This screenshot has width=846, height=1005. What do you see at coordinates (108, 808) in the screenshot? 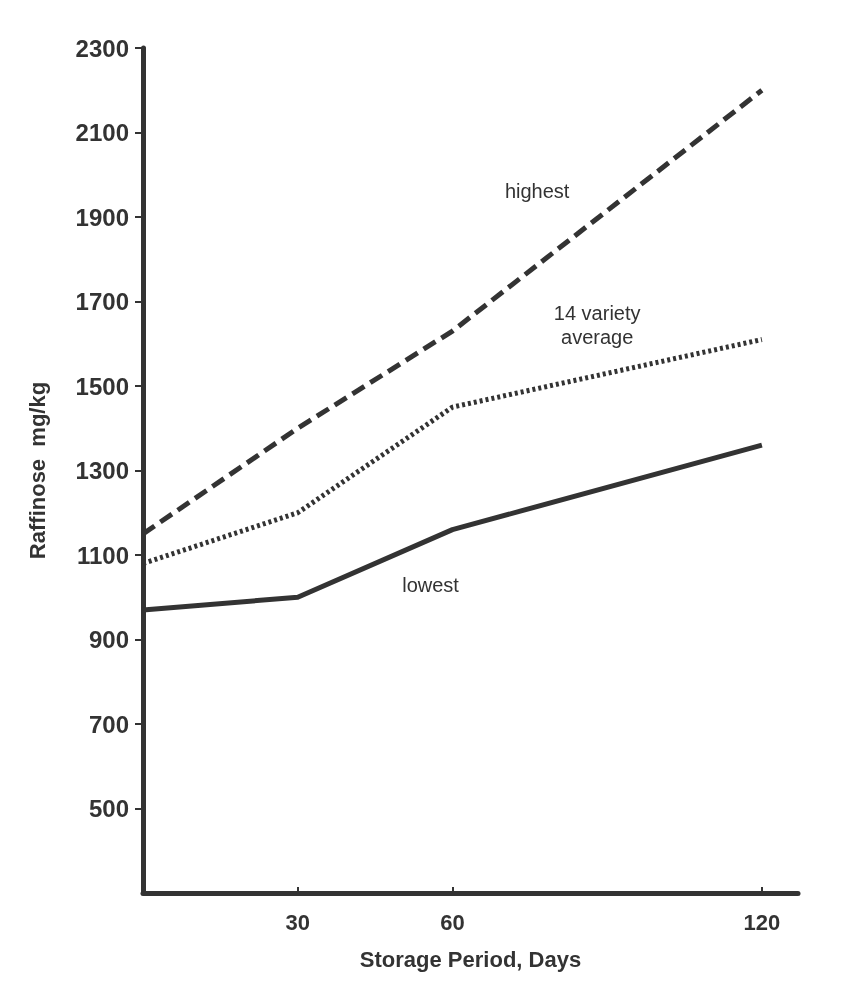
I see `y-tick-label: 500` at bounding box center [108, 808].